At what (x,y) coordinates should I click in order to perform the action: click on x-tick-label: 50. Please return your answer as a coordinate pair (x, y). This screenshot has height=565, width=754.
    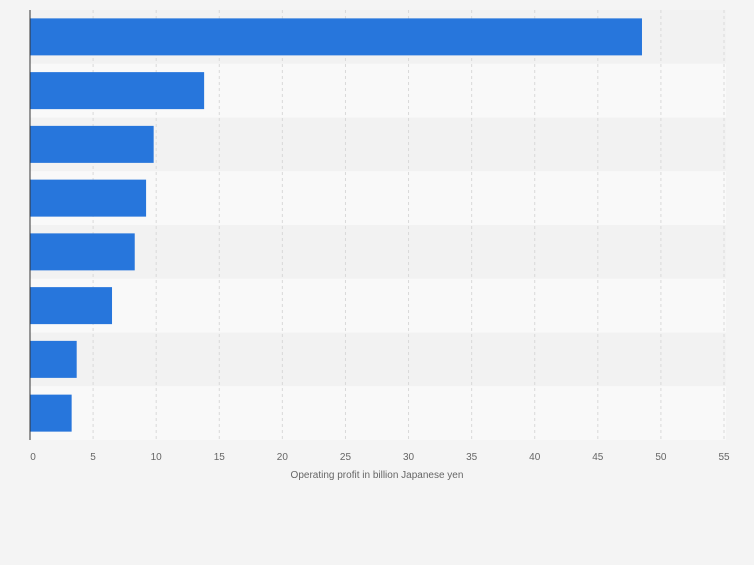
    Looking at the image, I should click on (661, 457).